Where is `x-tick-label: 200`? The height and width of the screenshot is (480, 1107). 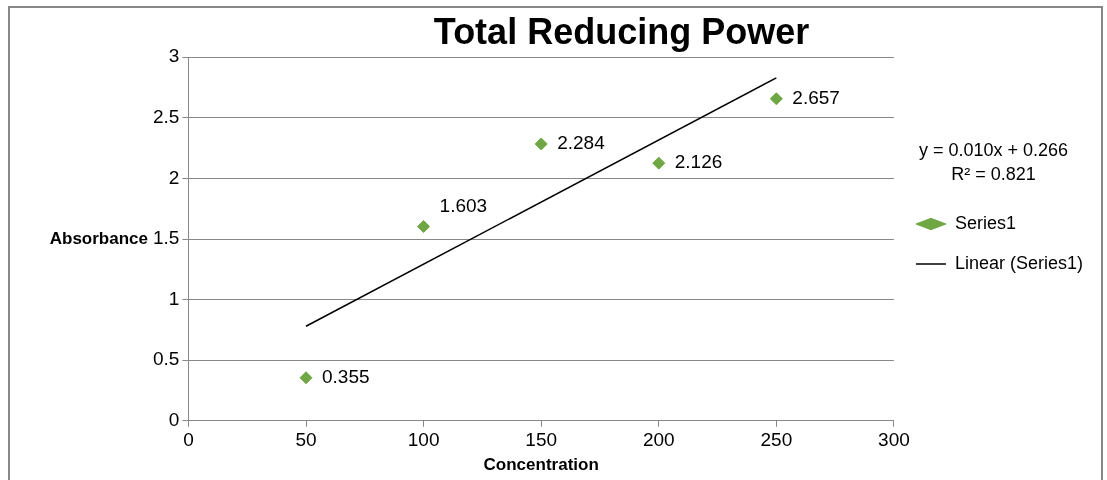
x-tick-label: 200 is located at coordinates (658, 440).